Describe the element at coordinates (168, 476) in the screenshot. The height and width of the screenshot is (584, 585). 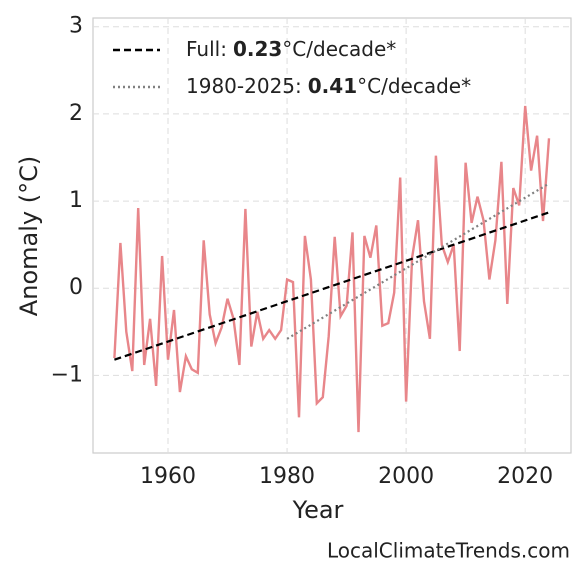
I see `x-tick-label: 1960` at that location.